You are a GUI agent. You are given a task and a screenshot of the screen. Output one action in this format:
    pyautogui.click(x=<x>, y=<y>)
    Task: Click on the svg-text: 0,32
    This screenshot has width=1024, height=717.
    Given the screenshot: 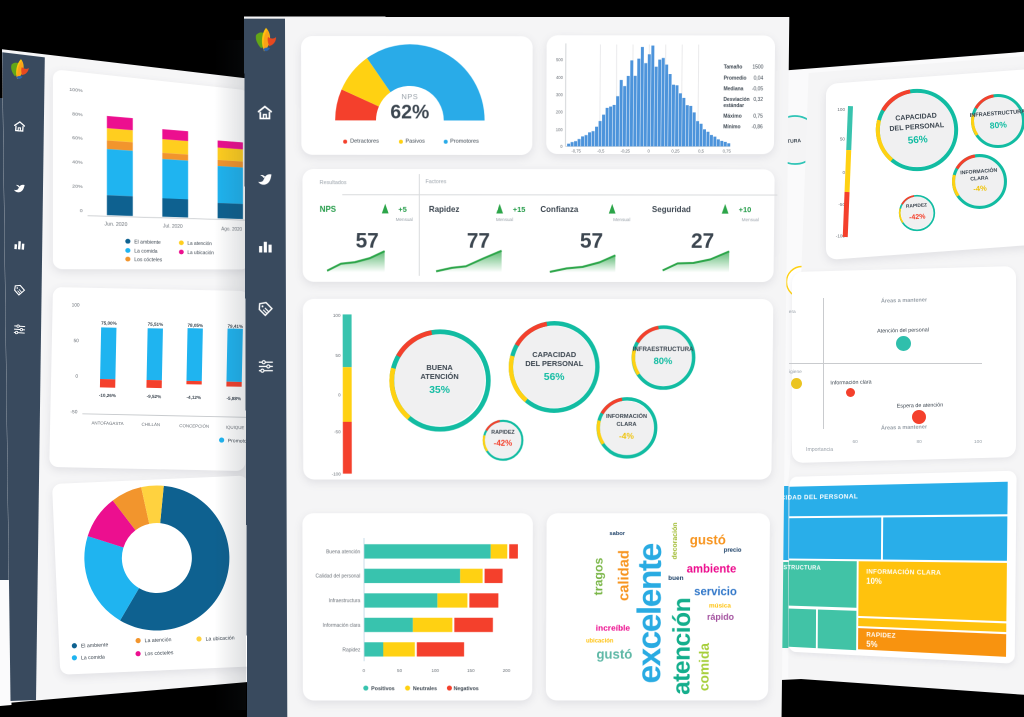 What is the action you would take?
    pyautogui.click(x=758, y=100)
    